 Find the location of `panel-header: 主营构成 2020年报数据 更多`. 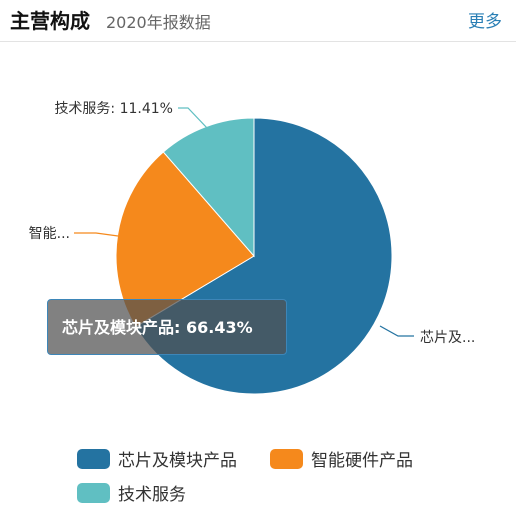

panel-header: 主营构成 2020年报数据 更多 is located at coordinates (258, 21).